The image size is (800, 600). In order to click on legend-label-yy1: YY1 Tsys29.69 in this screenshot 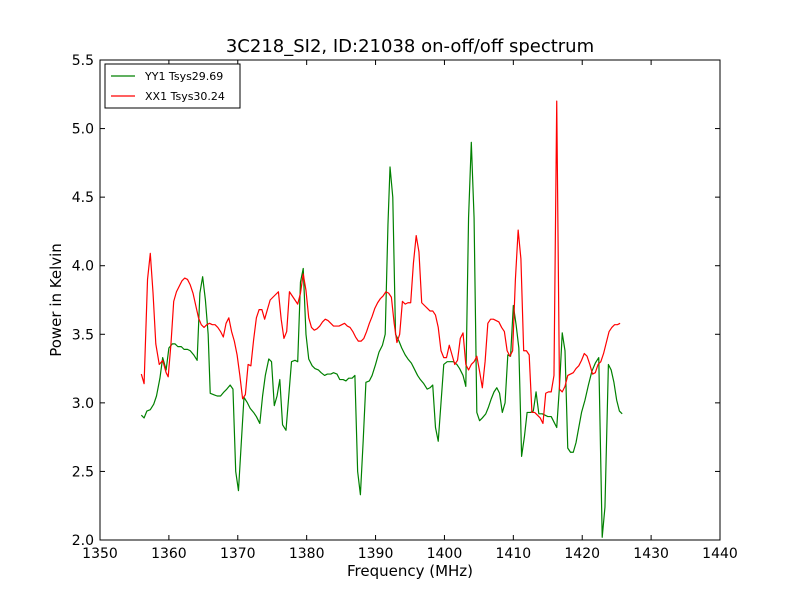, I will do `click(183, 76)`.